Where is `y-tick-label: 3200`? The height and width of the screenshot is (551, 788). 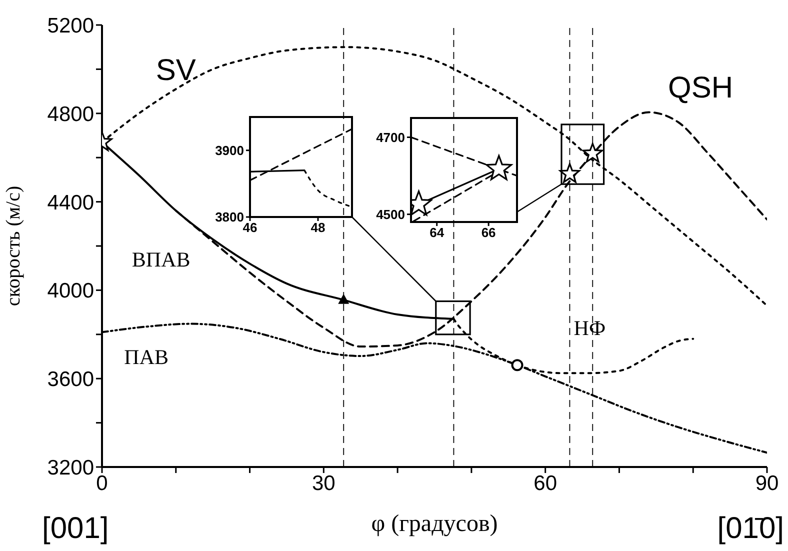
y-tick-label: 3200 is located at coordinates (70, 468).